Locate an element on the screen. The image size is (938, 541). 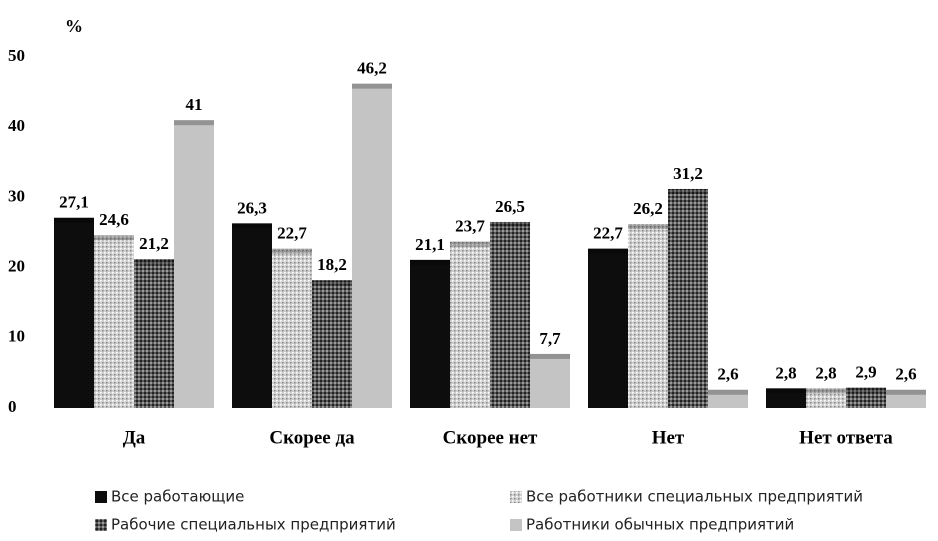
data-label: 26,5 is located at coordinates (510, 206).